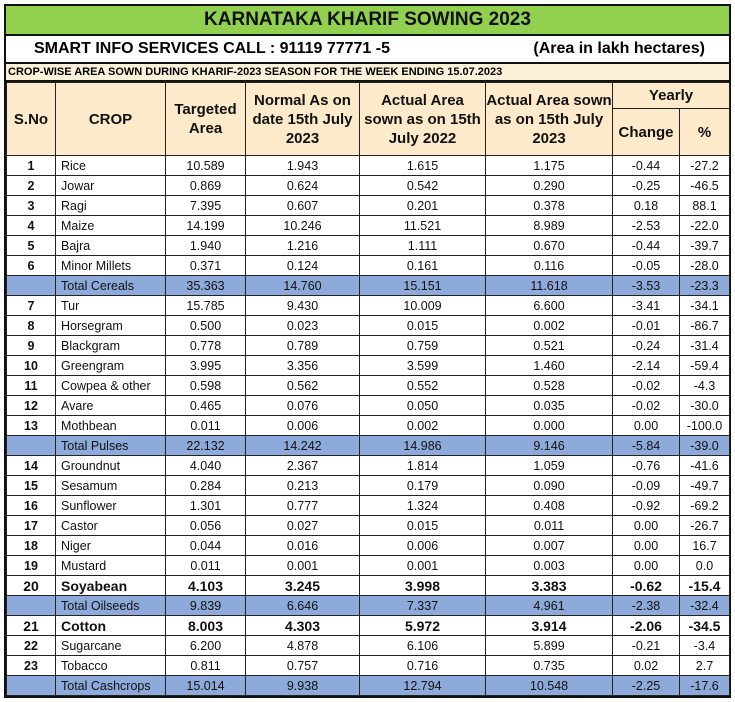 The height and width of the screenshot is (702, 735). What do you see at coordinates (549, 685) in the screenshot?
I see `cell-actual-2023: 10.548` at bounding box center [549, 685].